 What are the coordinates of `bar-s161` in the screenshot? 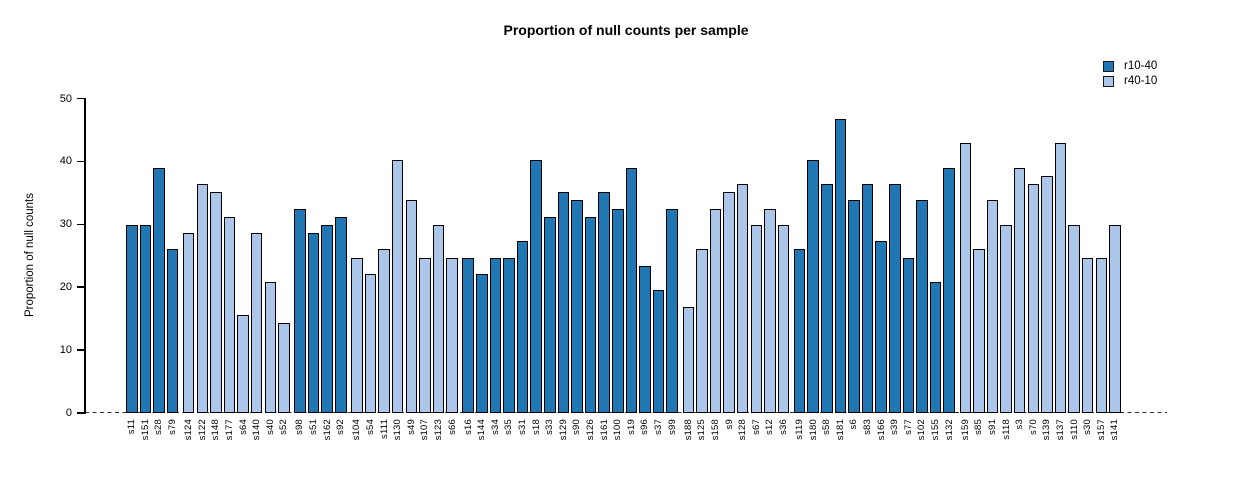 It's located at (604, 302).